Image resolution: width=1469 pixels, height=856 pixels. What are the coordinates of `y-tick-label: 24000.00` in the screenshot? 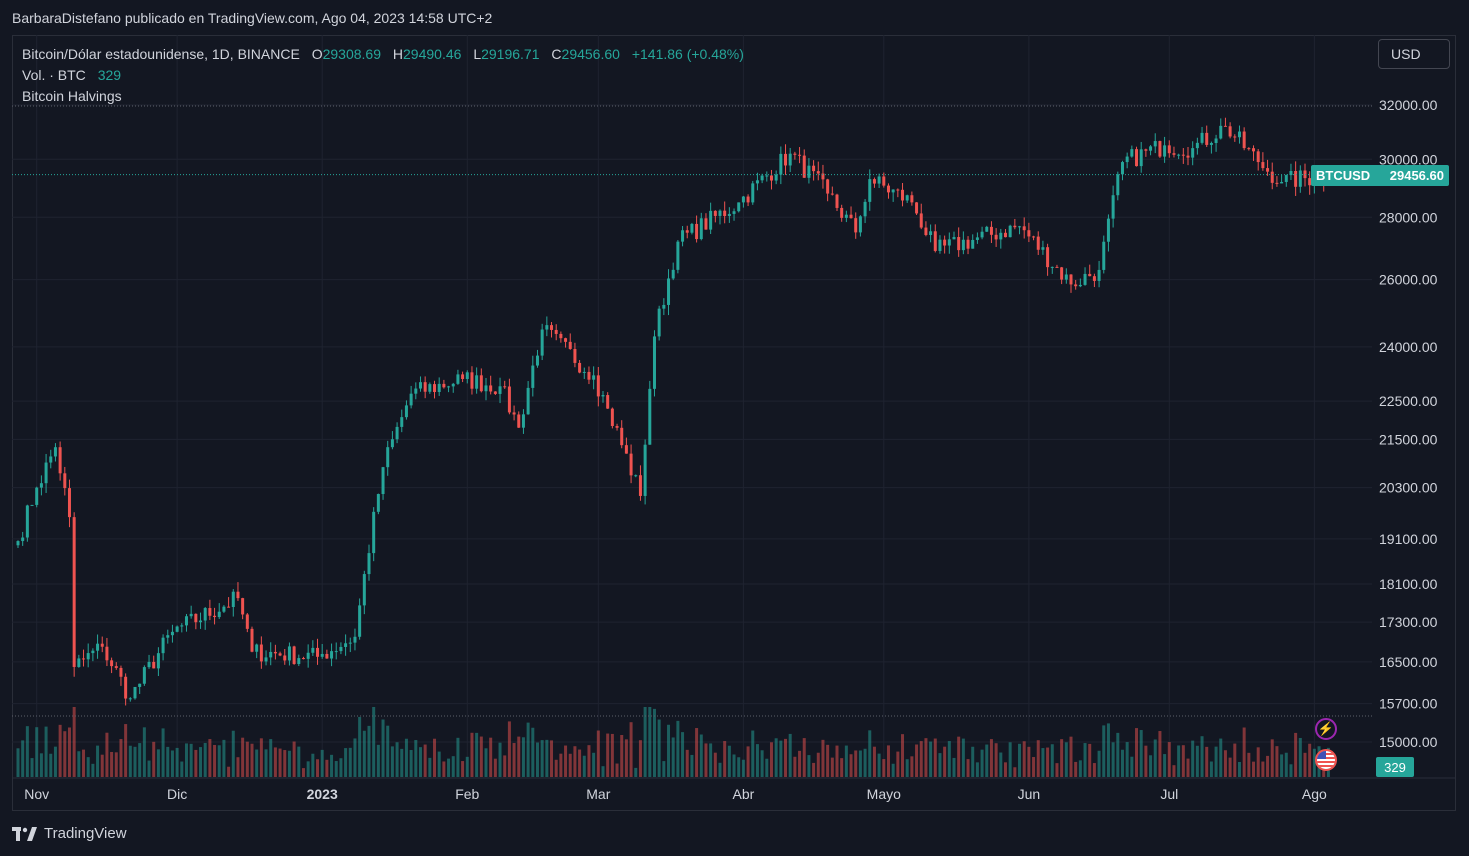 It's located at (1408, 347).